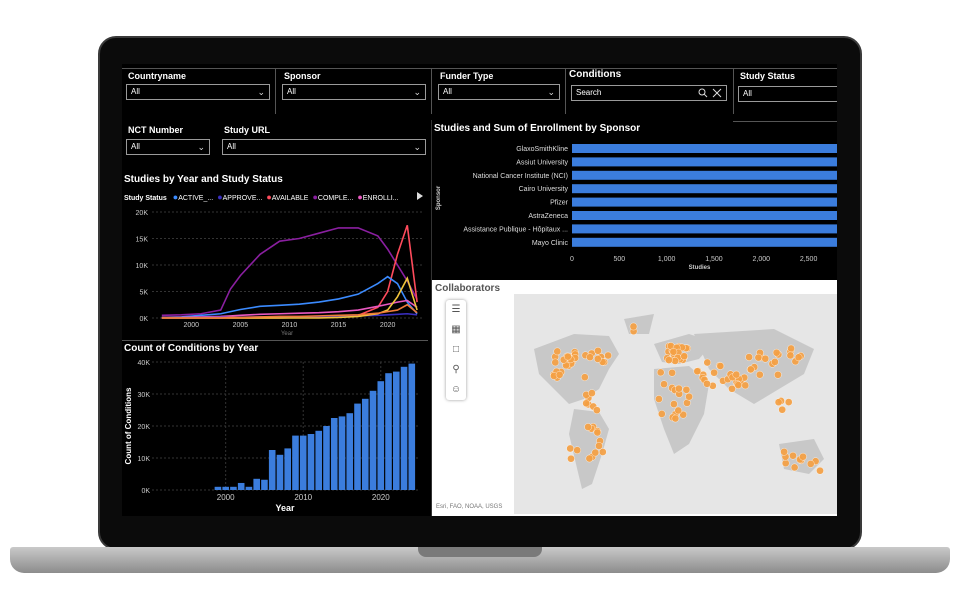  Describe the element at coordinates (456, 389) in the screenshot. I see `person-icon: ☺` at that location.